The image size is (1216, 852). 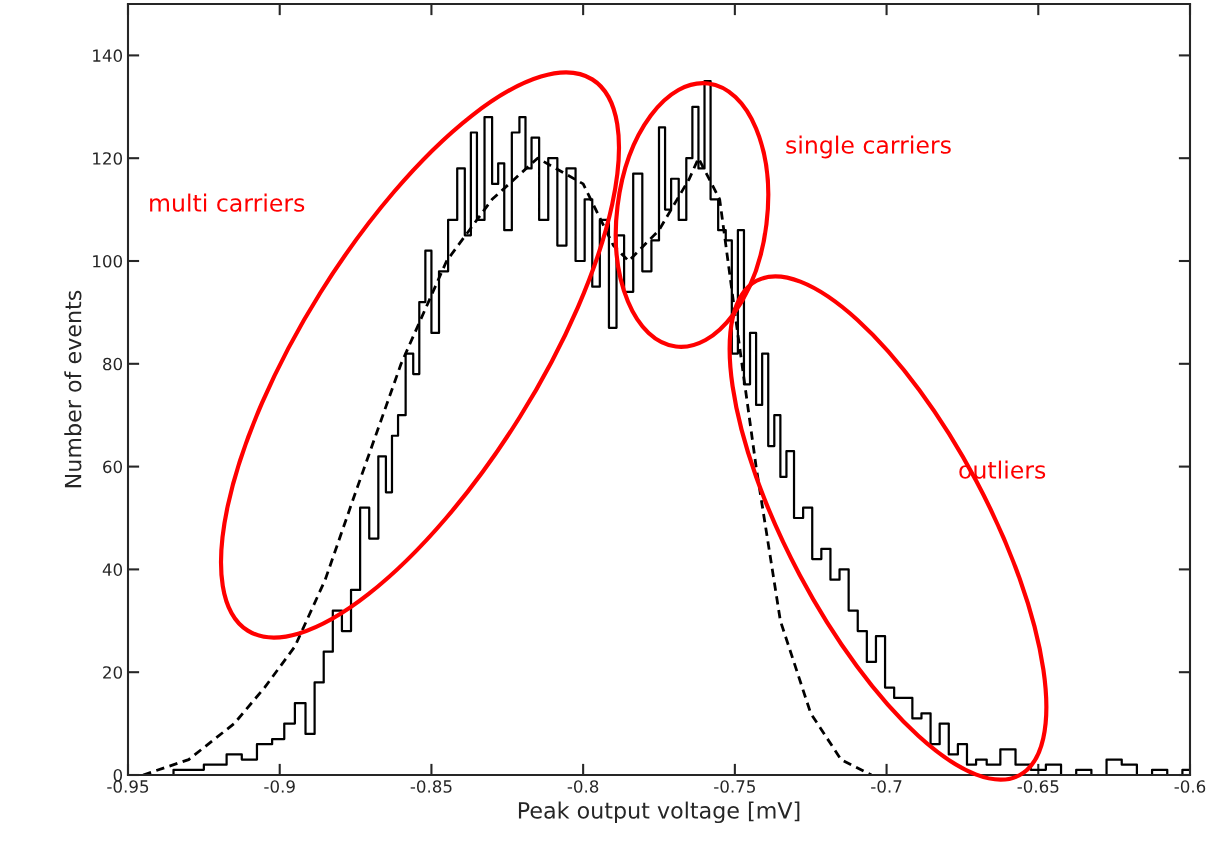 I want to click on x-tick-label: -0.8, so click(x=583, y=786).